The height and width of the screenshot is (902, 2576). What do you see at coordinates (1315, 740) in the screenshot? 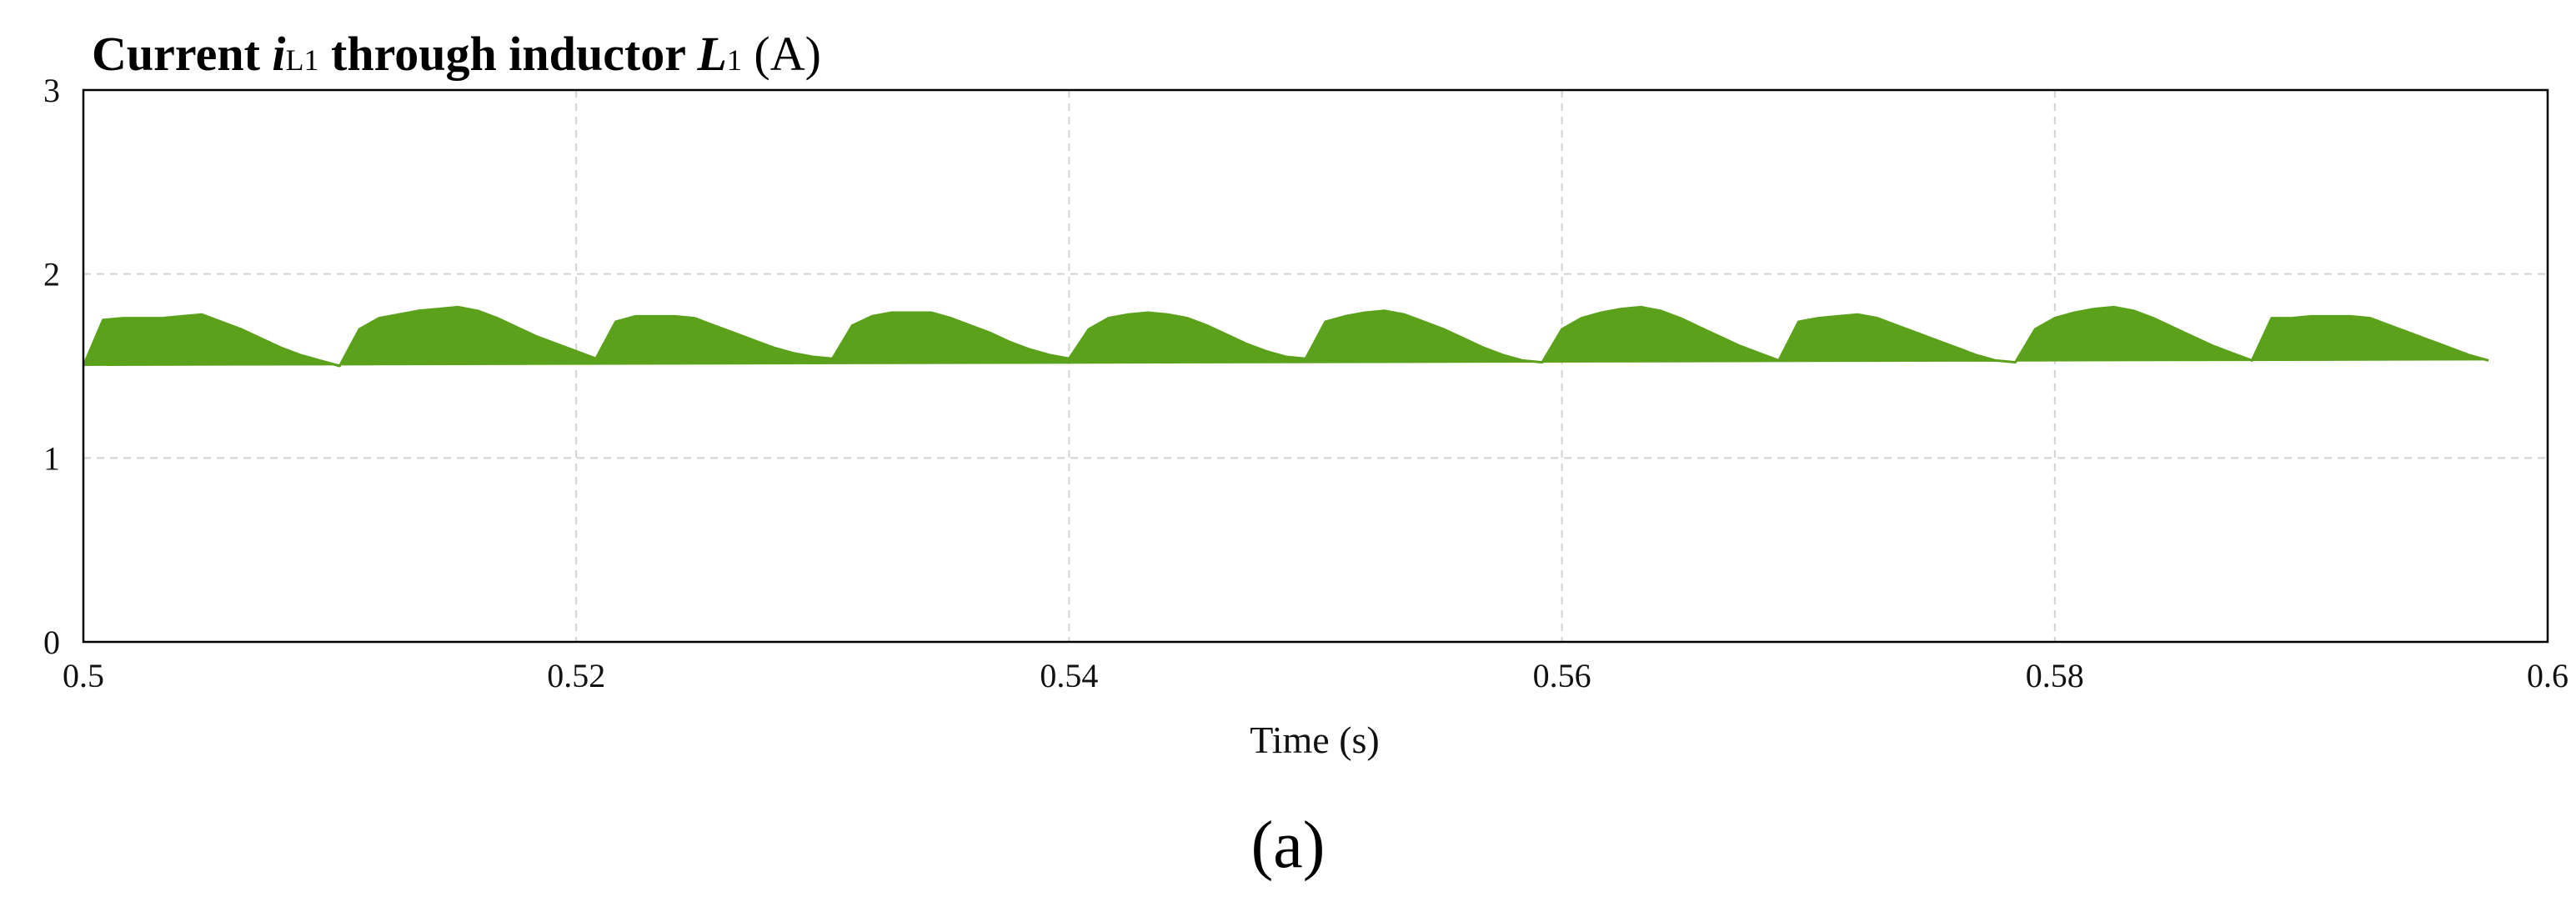
I see `x-axis-label: Time (s)` at bounding box center [1315, 740].